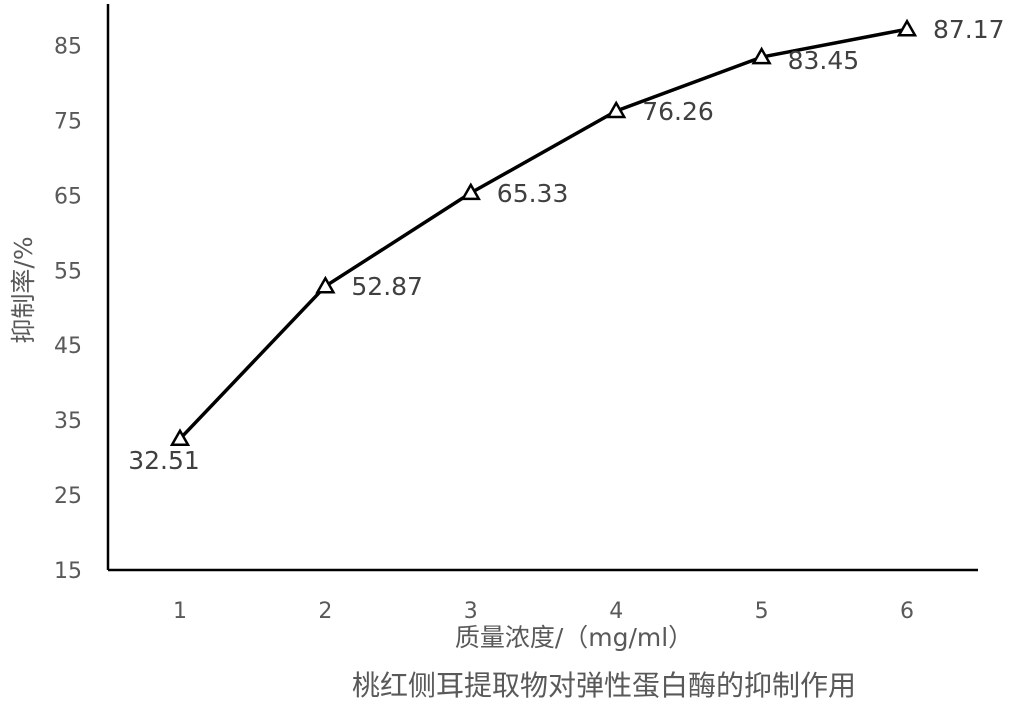 The height and width of the screenshot is (708, 1011). Describe the element at coordinates (762, 611) in the screenshot. I see `x-tick-label: 5` at that location.